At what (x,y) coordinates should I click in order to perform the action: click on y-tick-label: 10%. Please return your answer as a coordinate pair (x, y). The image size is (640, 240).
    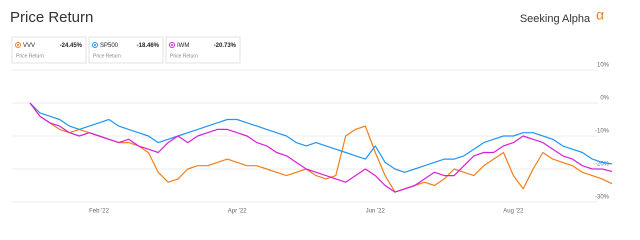
    Looking at the image, I should click on (603, 66).